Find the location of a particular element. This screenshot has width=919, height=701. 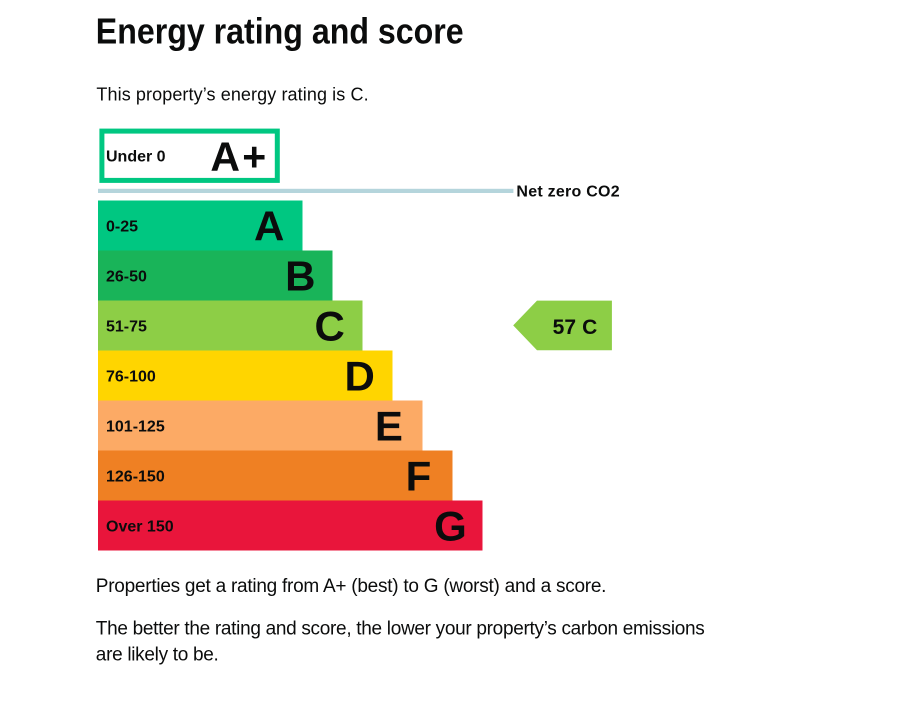

svg-text: A+ is located at coordinates (239, 157).